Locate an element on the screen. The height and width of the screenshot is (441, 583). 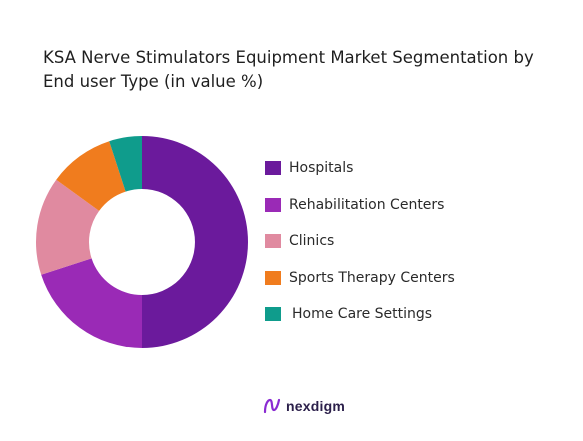
nexdigm-logo-icon is located at coordinates (272, 406).